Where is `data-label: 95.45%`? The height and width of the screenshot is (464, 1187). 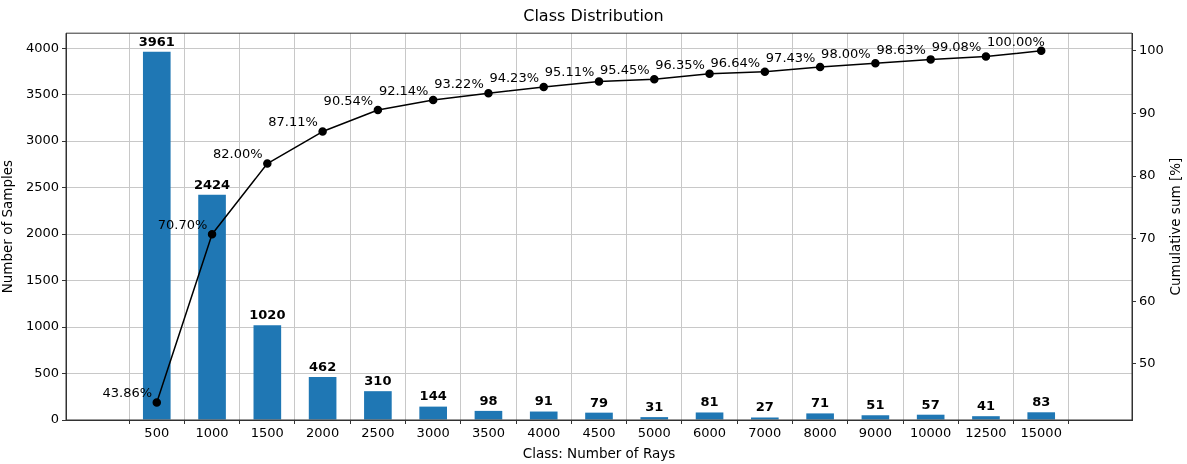
data-label: 95.45% is located at coordinates (625, 70).